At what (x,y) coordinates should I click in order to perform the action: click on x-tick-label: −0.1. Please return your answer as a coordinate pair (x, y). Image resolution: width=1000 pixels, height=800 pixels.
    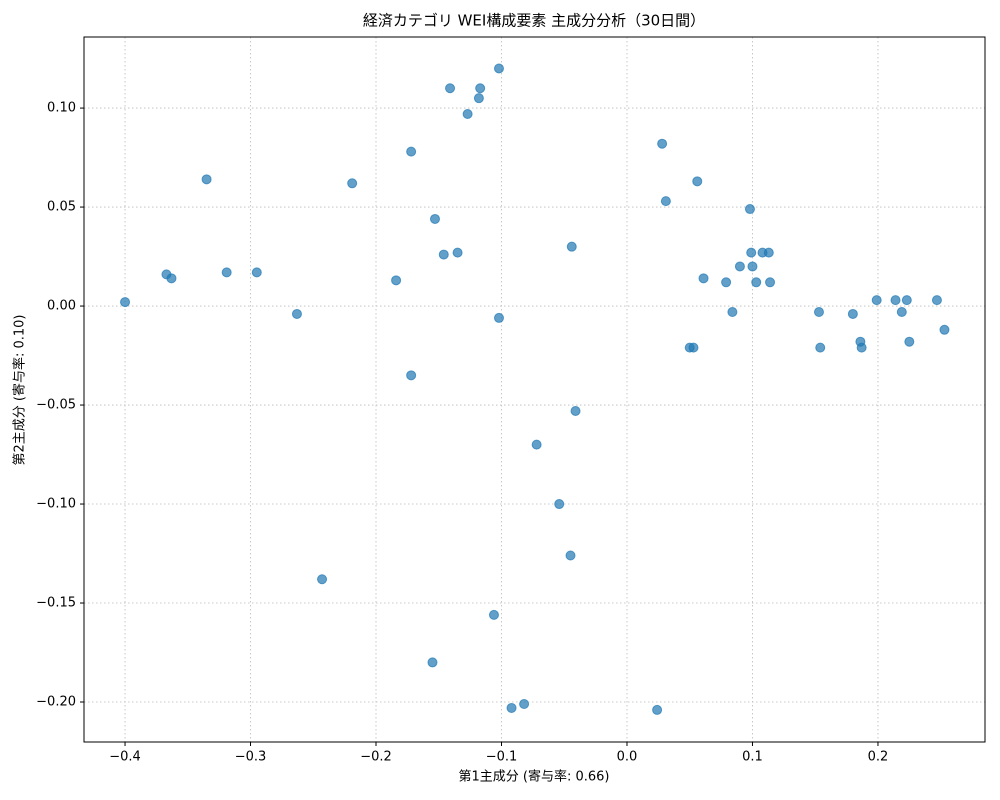
    Looking at the image, I should click on (502, 757).